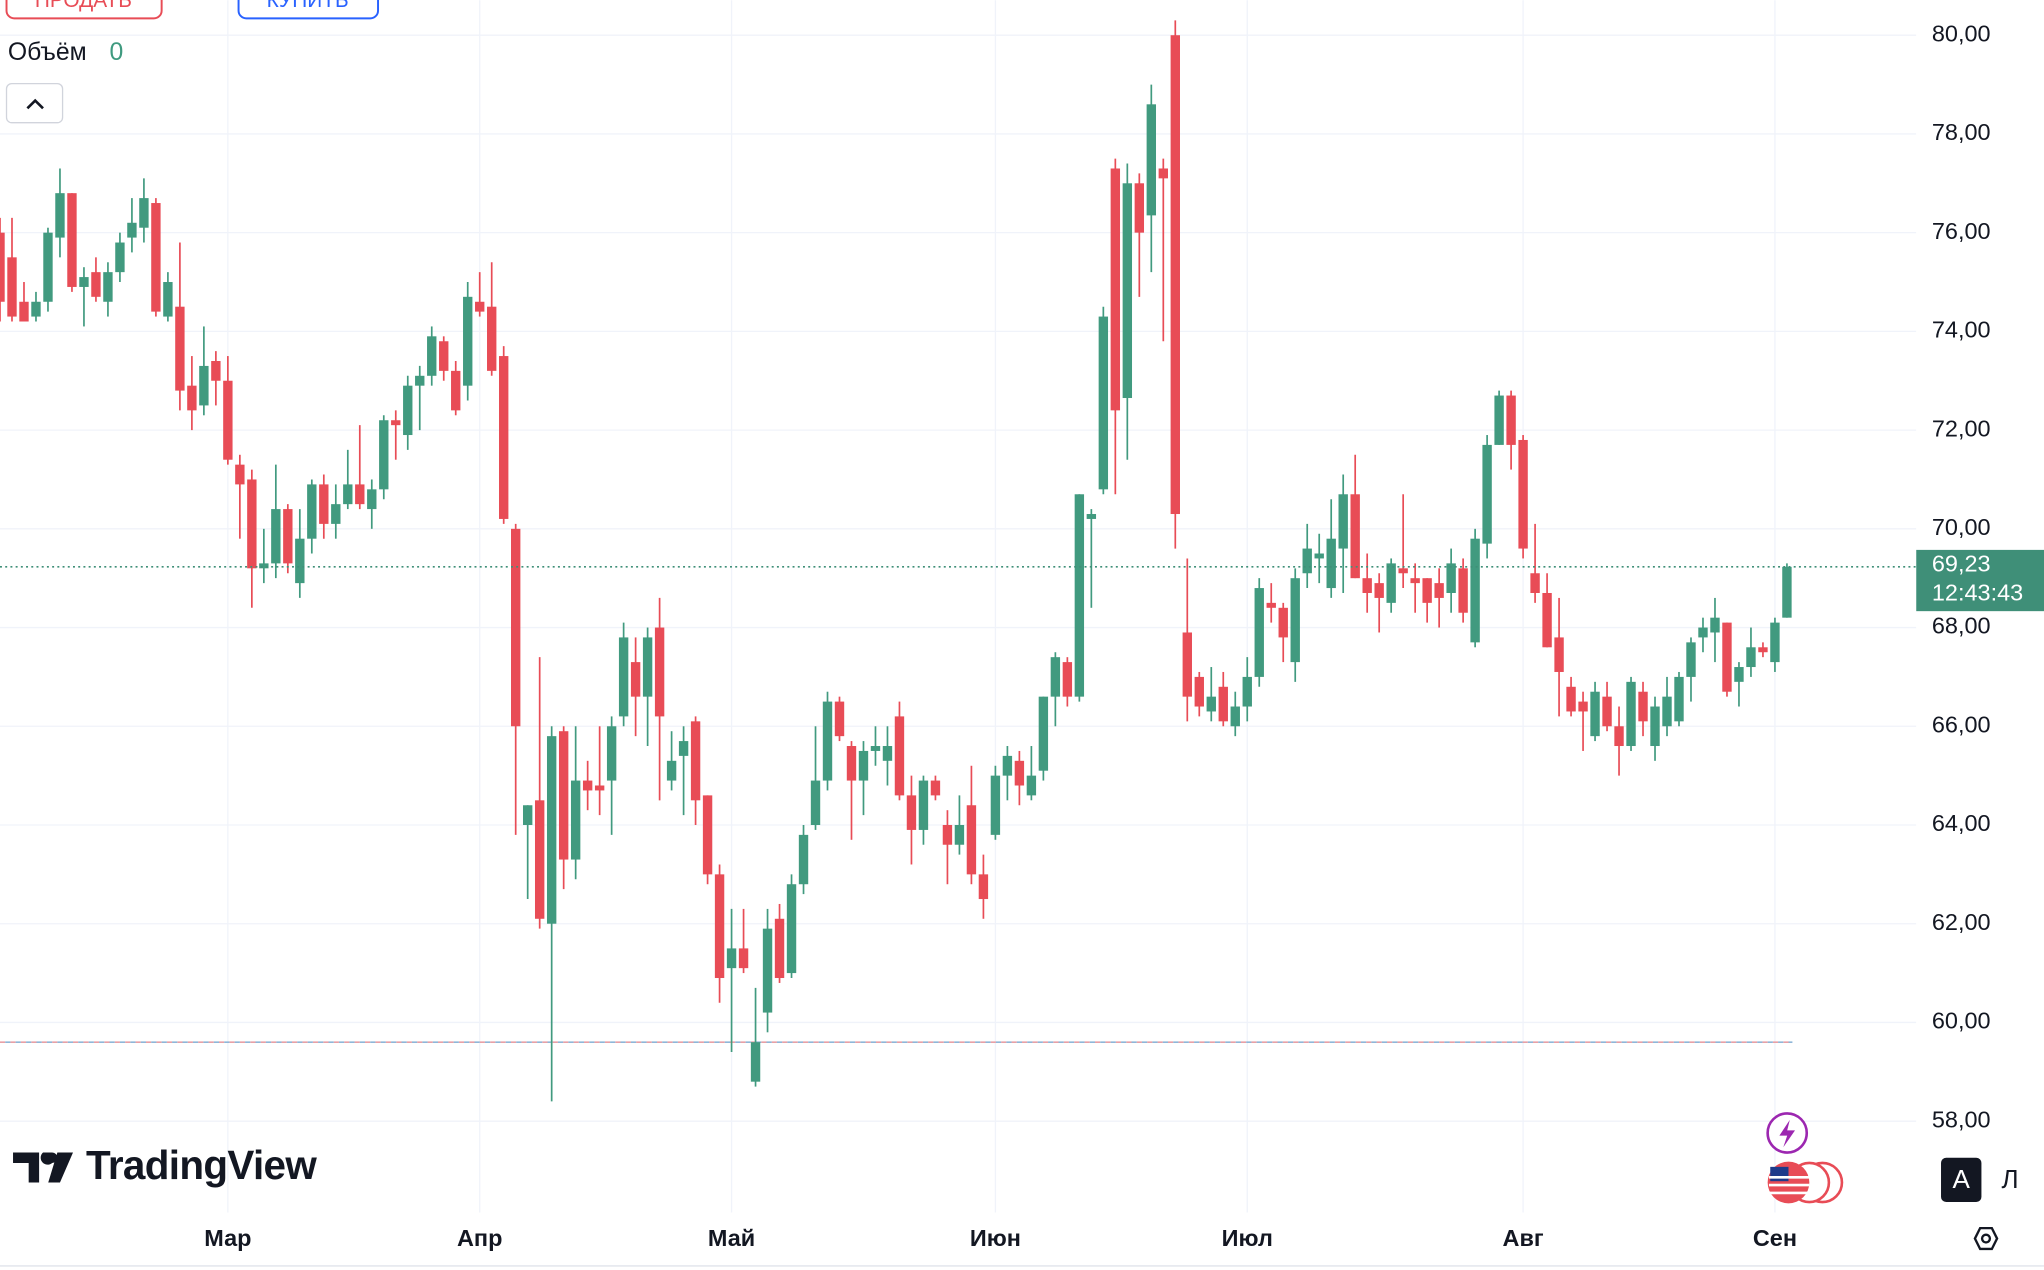  What do you see at coordinates (1787, 1133) in the screenshot?
I see `lightning-icon` at bounding box center [1787, 1133].